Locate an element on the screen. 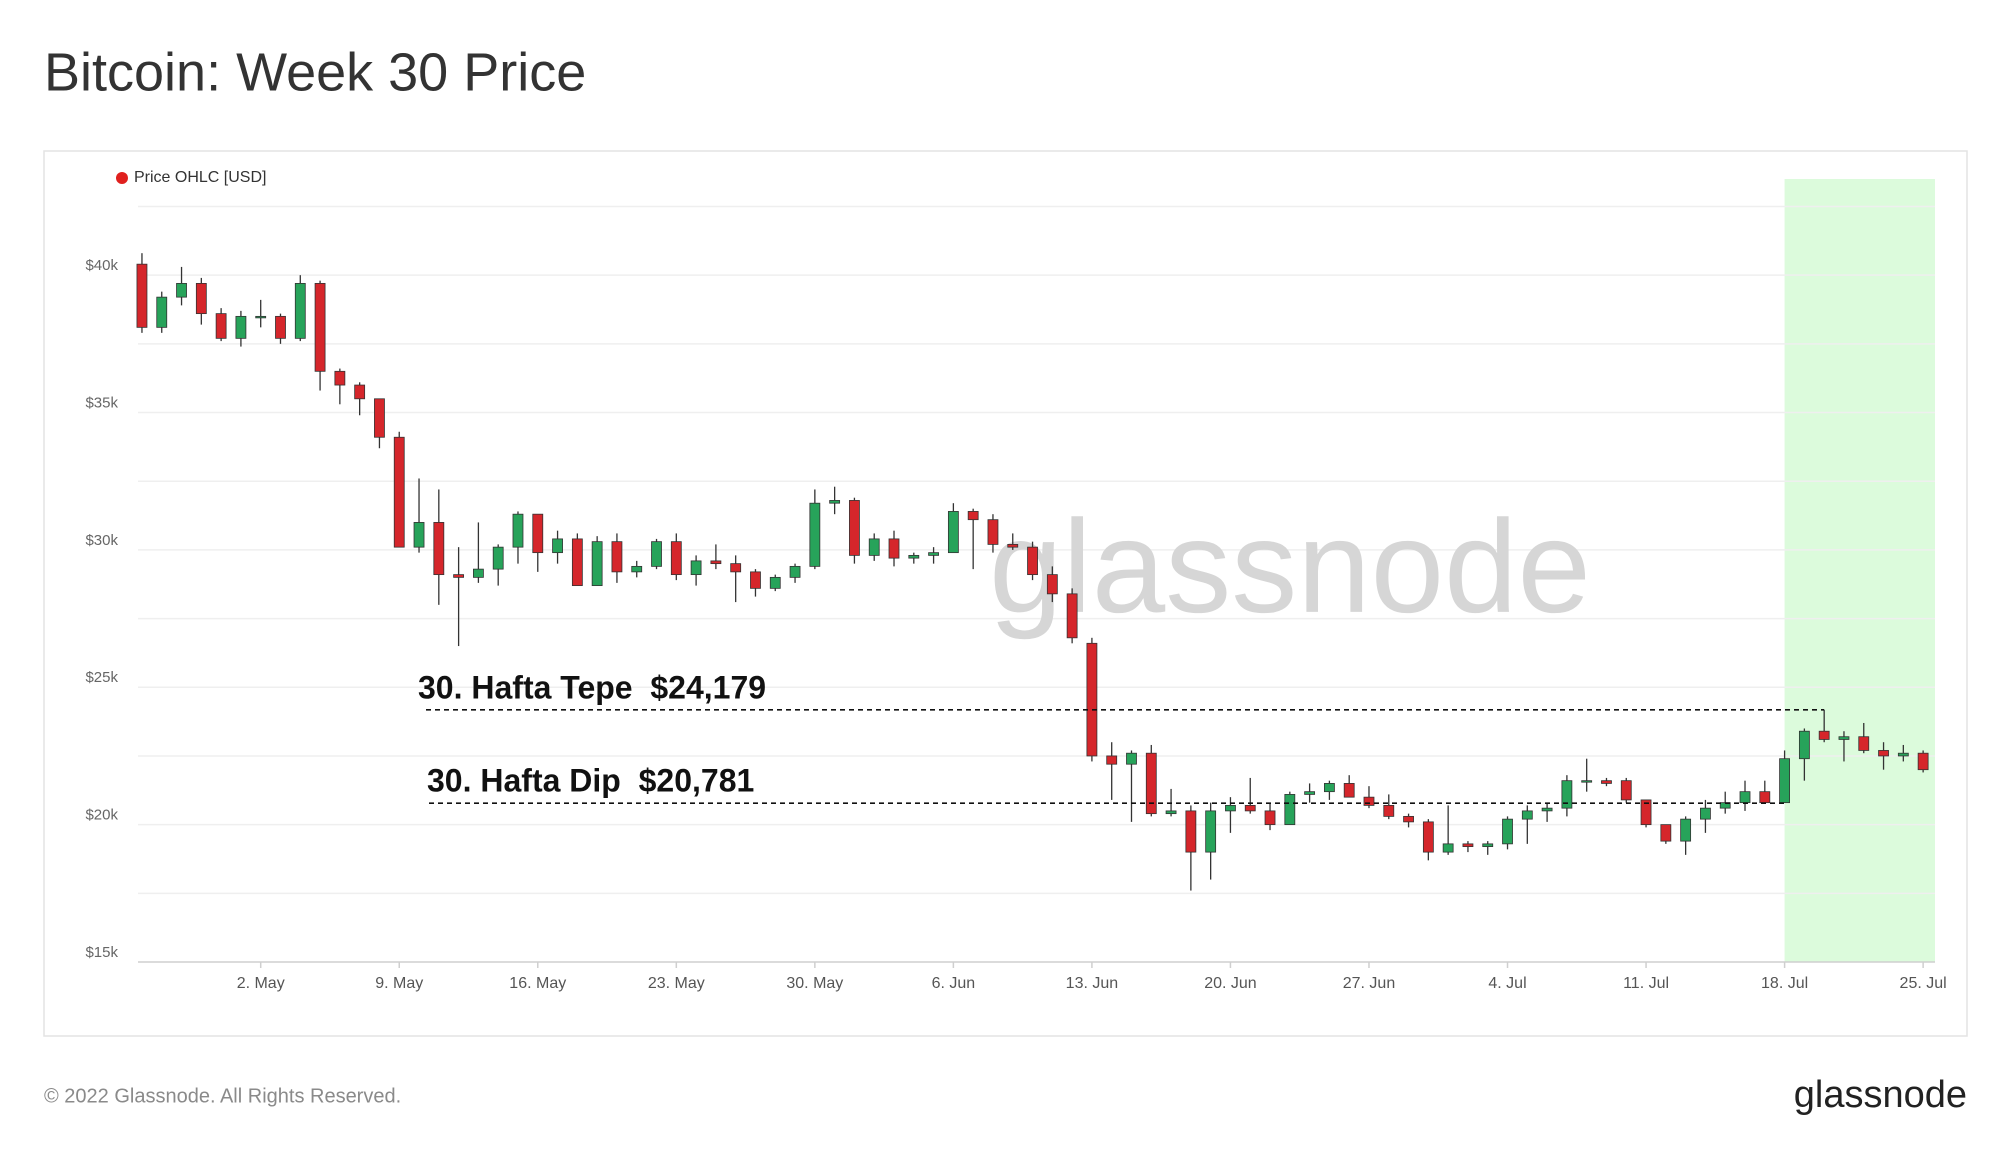 The image size is (2000, 1157). highlight-region is located at coordinates (1859, 570).